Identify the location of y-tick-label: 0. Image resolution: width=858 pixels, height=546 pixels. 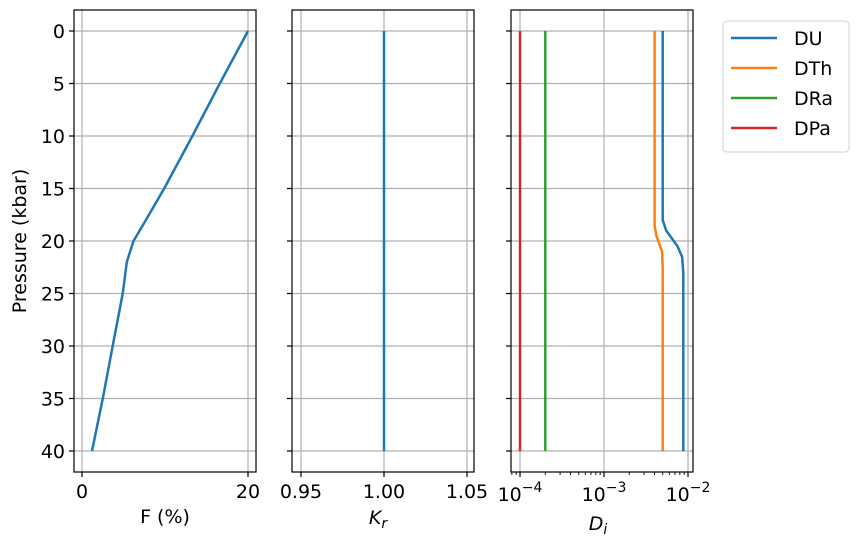
(59, 32).